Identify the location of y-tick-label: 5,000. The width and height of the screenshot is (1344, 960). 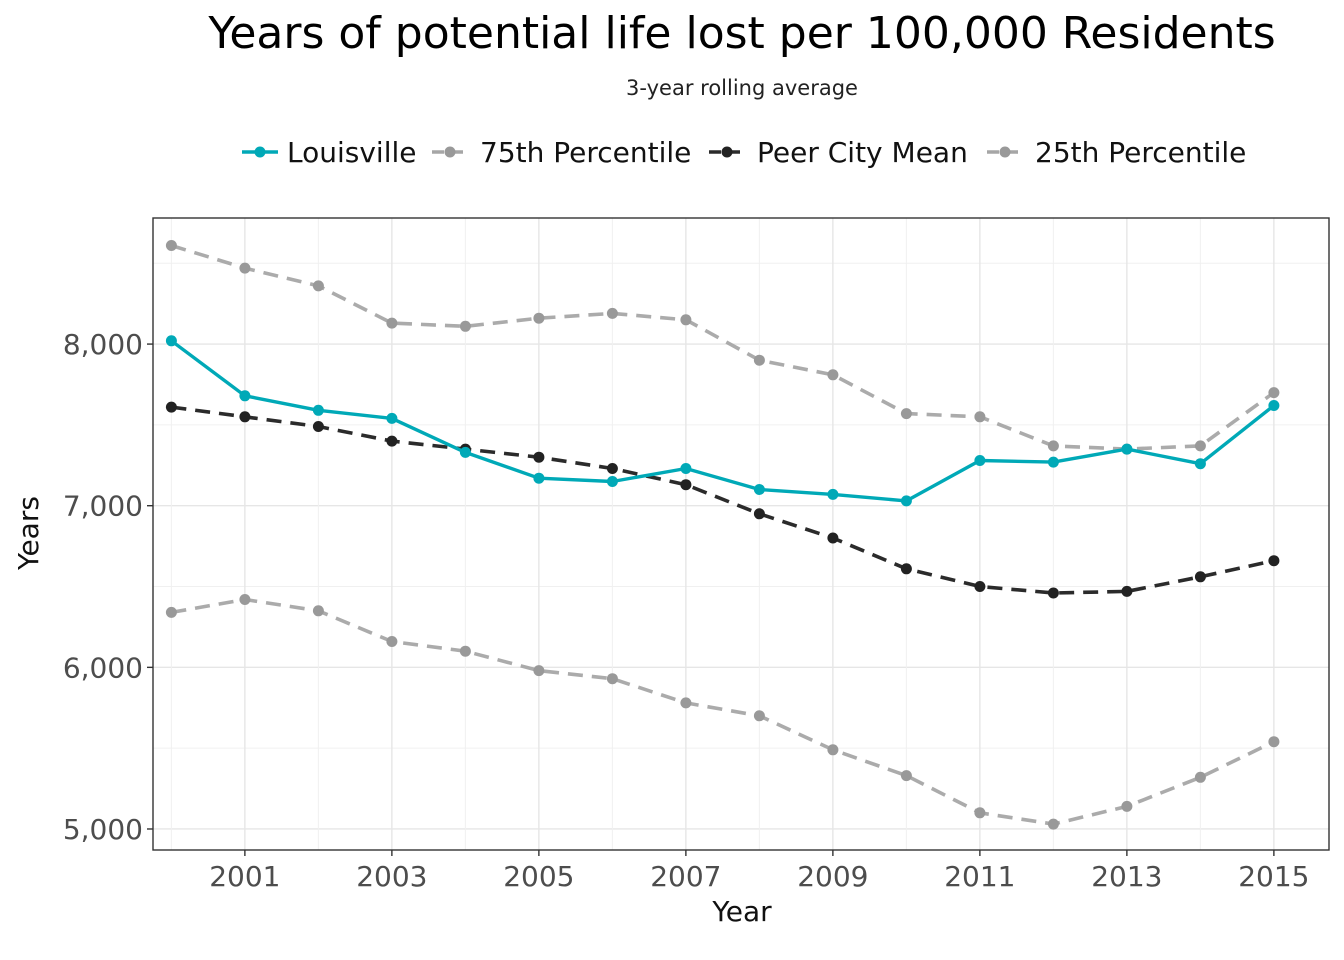
(103, 829).